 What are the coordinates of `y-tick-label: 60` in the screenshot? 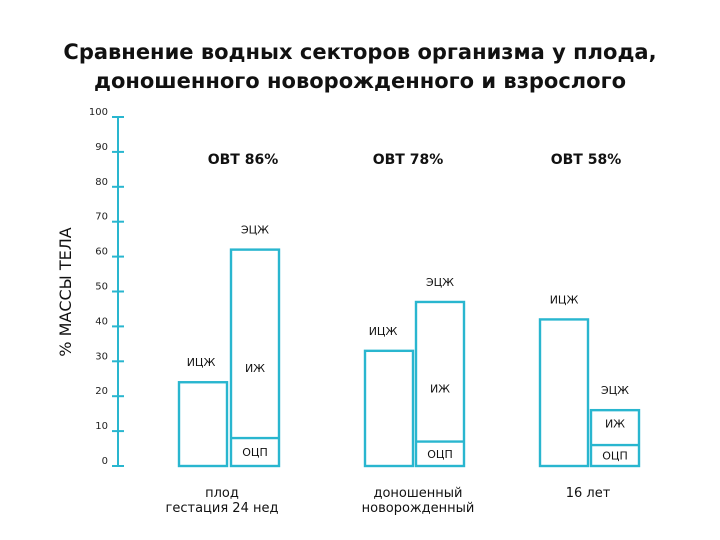 It's located at (101, 252).